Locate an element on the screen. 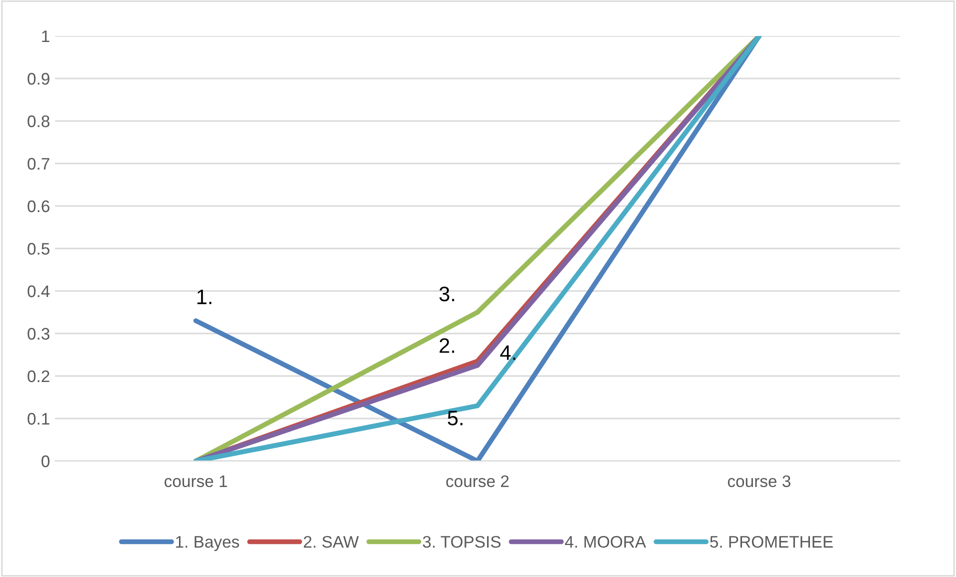 The width and height of the screenshot is (956, 577). x-tick-label: course 2 is located at coordinates (477, 481).